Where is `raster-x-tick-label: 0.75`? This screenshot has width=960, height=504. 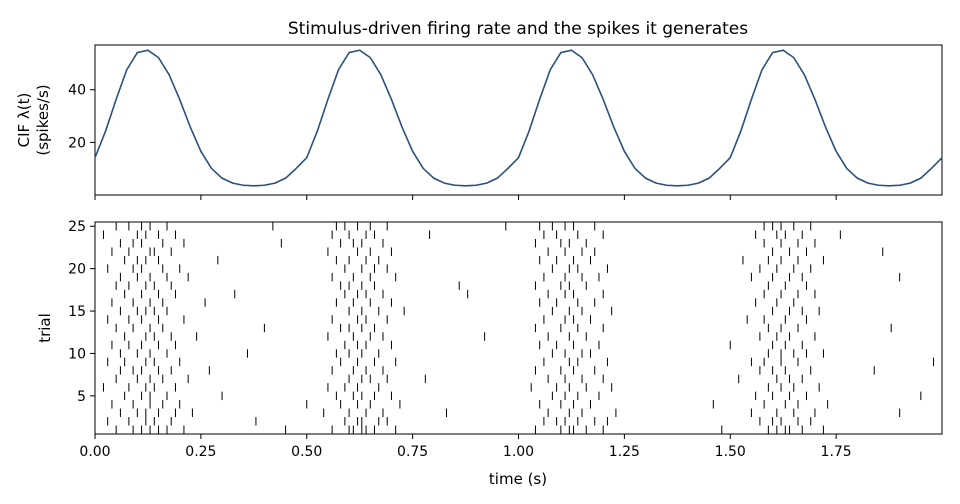
raster-x-tick-label: 0.75 is located at coordinates (412, 452).